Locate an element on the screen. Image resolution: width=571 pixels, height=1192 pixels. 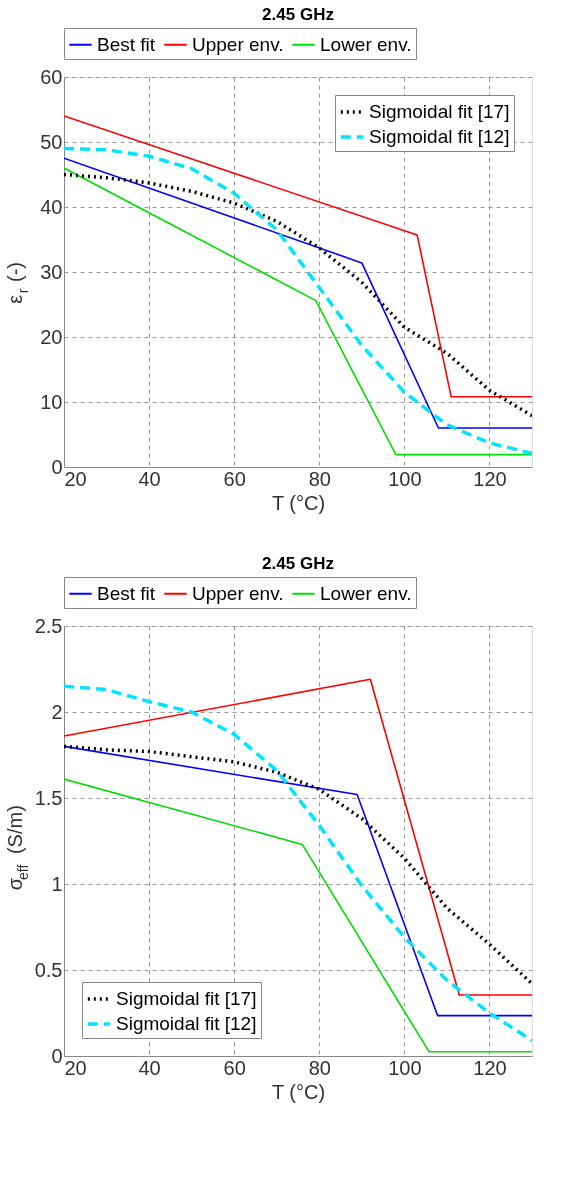
y-tick-label: 2.5 is located at coordinates (48, 625).